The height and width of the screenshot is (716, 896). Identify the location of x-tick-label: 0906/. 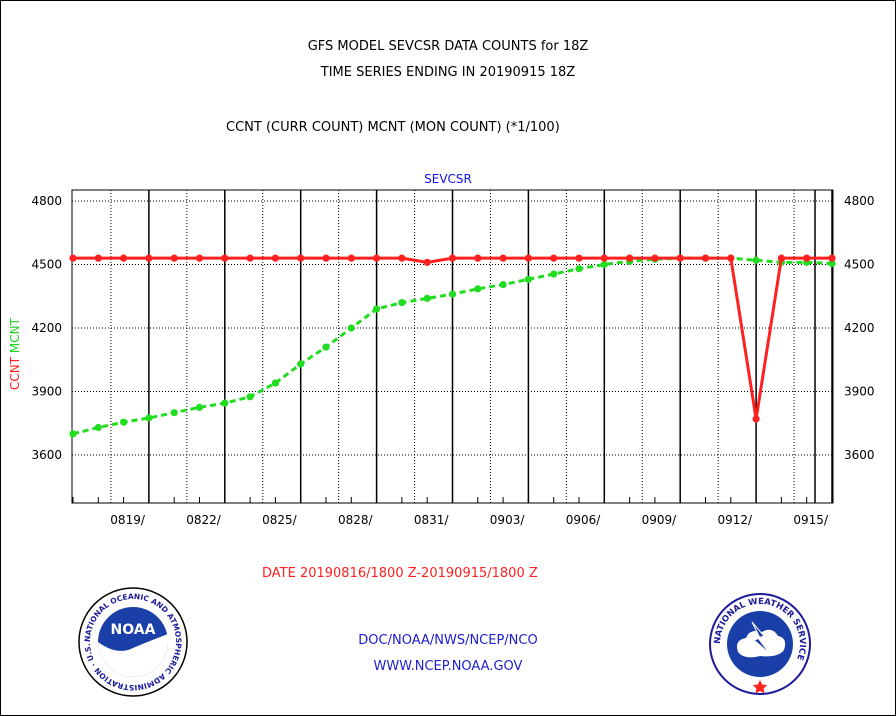
(584, 520).